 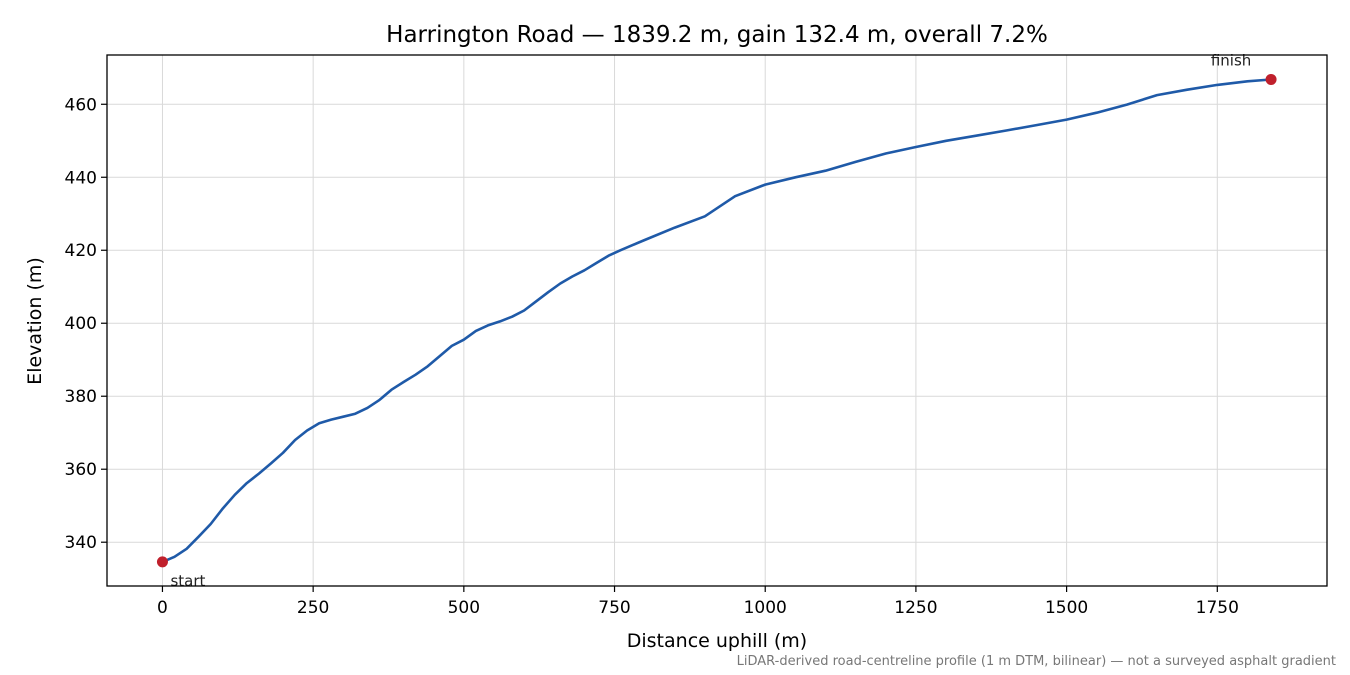 I want to click on x-tick-label: 0, so click(x=162, y=608).